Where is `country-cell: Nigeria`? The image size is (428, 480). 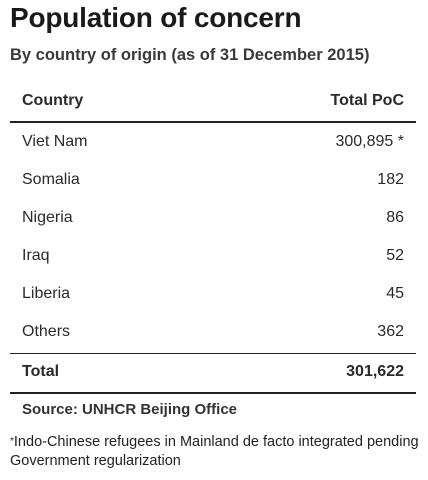 country-cell: Nigeria is located at coordinates (47, 217).